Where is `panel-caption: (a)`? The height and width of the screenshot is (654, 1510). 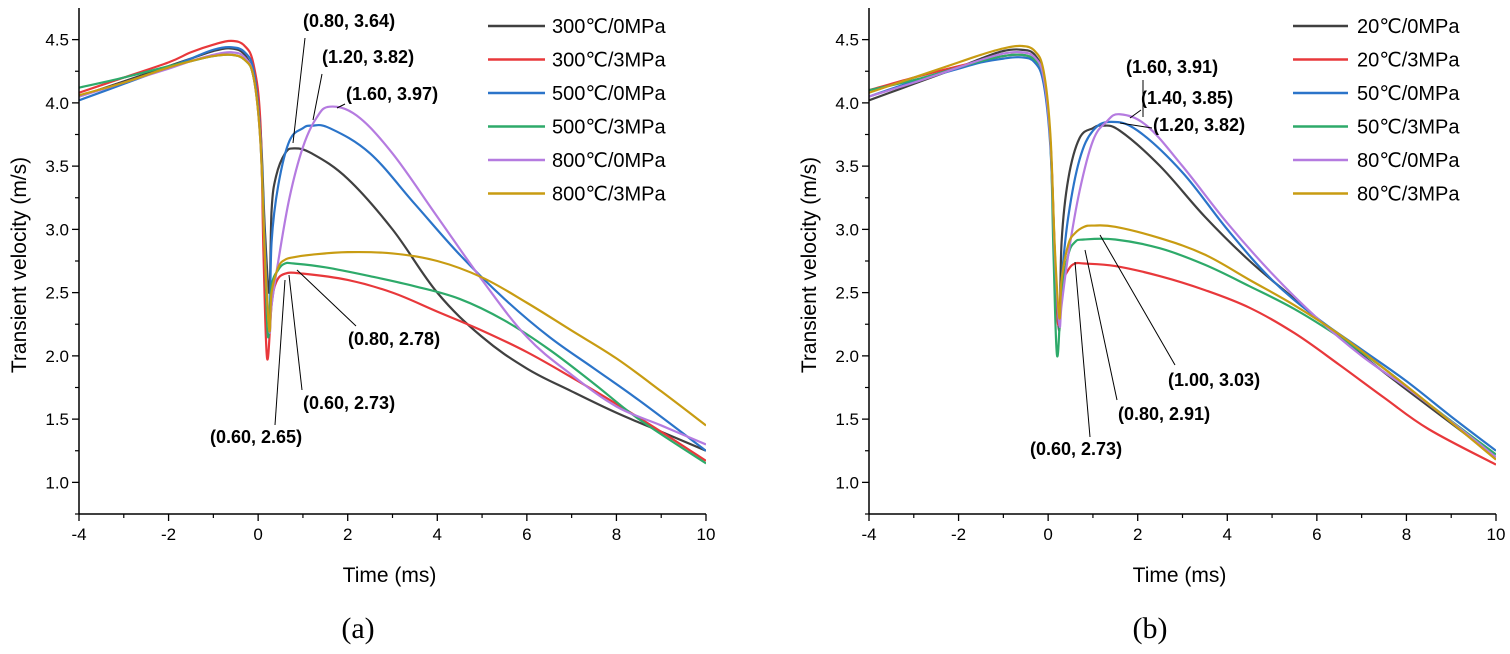 panel-caption: (a) is located at coordinates (357, 628).